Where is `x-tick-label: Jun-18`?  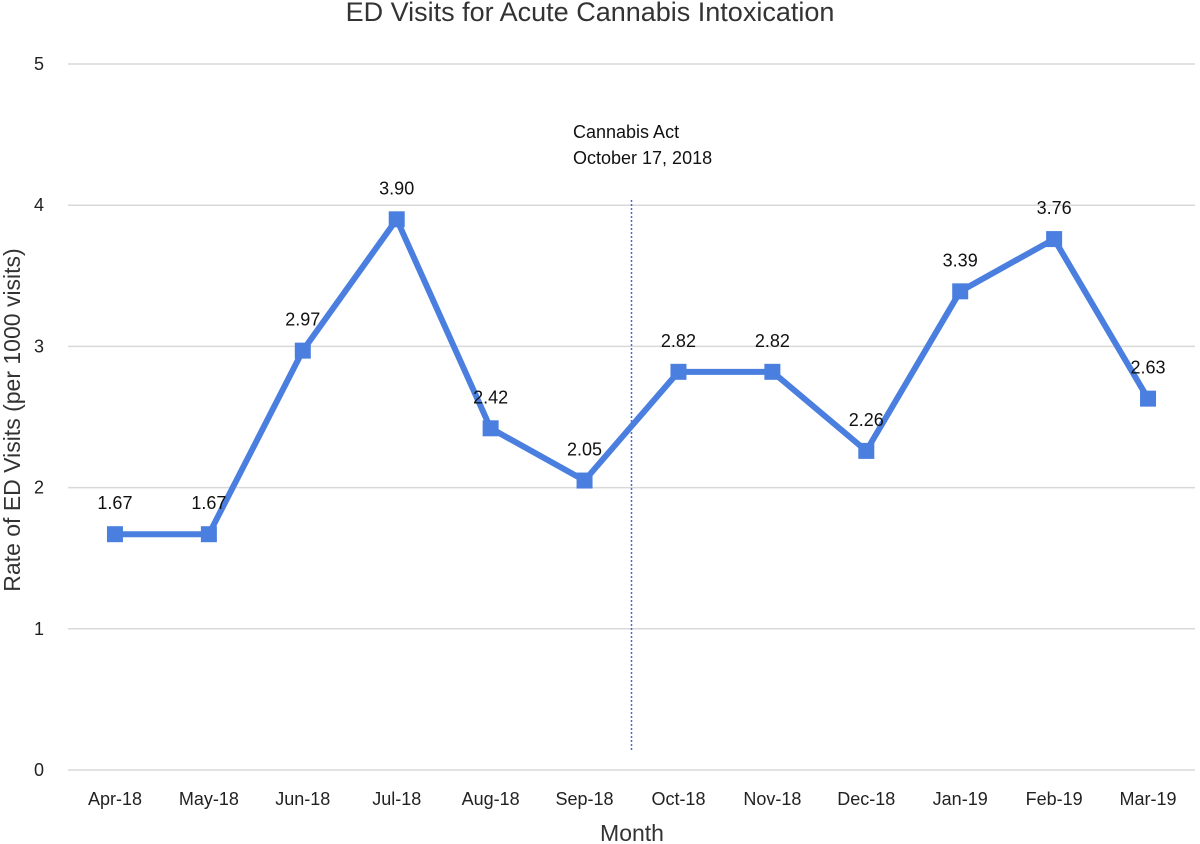 x-tick-label: Jun-18 is located at coordinates (302, 799).